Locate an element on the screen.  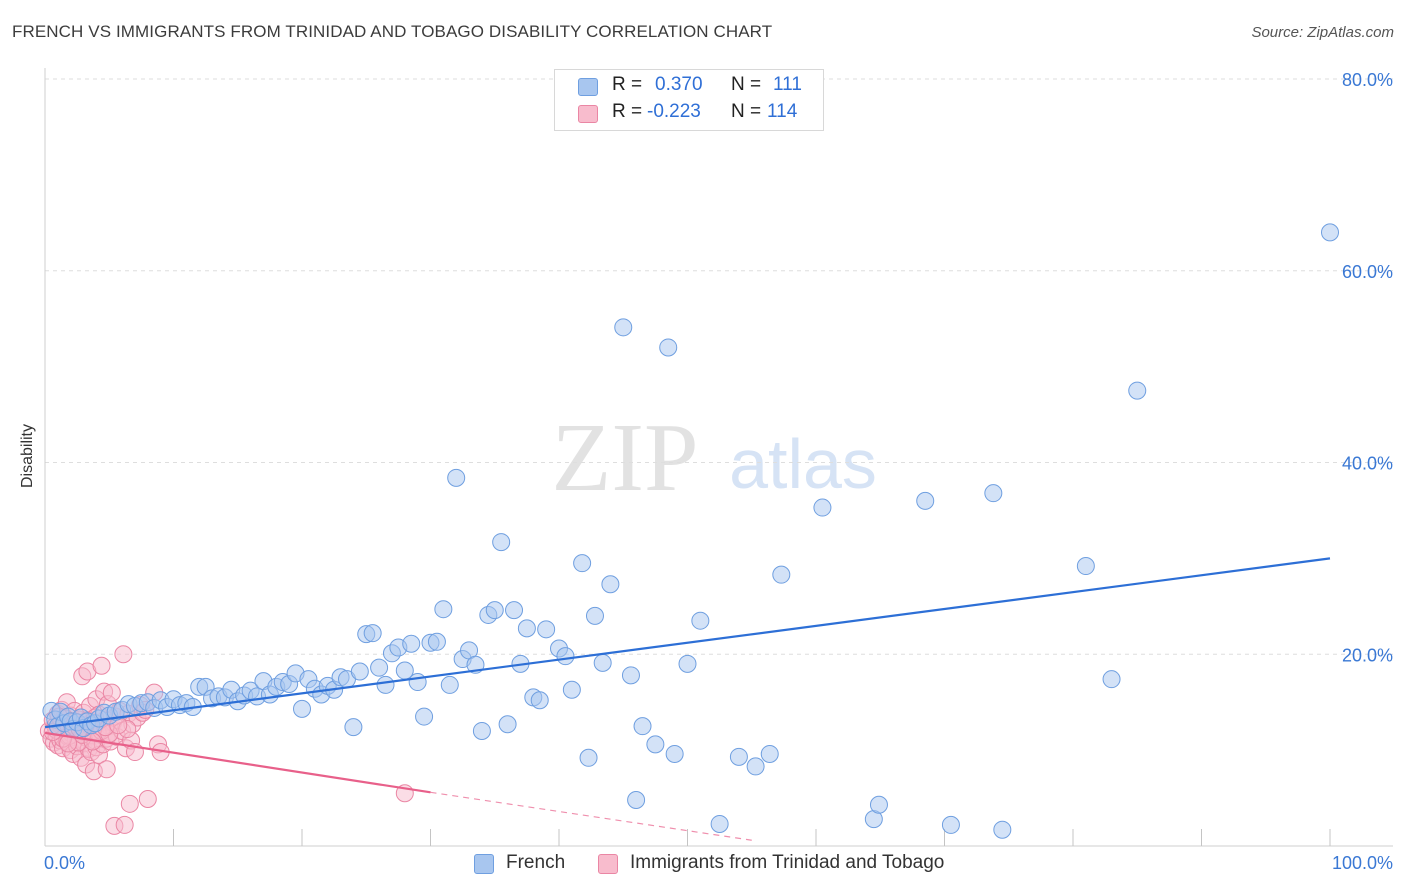
legend-row-trinidad: R = -0.223 N = 114 is located at coordinates (689, 114).